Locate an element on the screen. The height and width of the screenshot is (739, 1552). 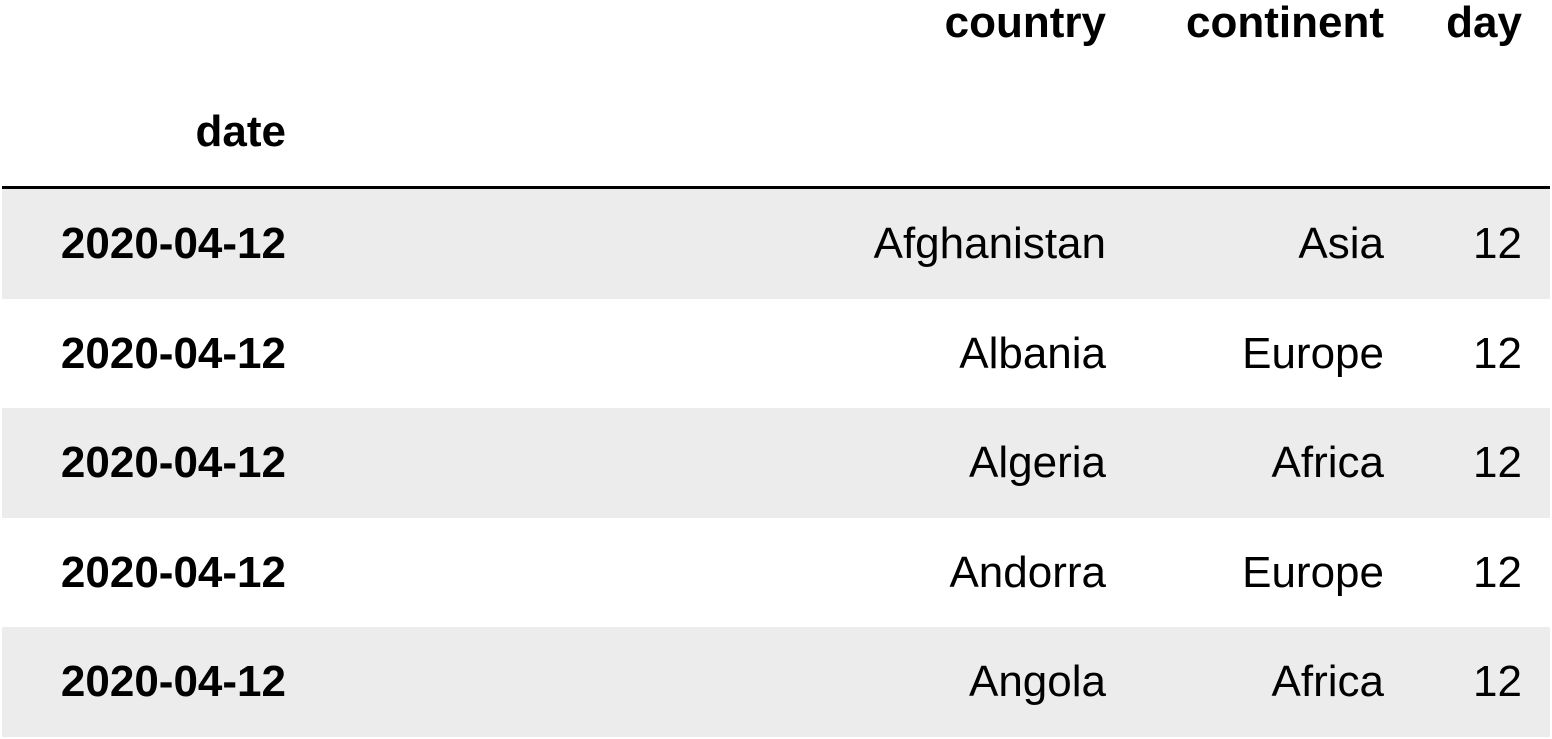
index-header-row: date is located at coordinates (776, 132).